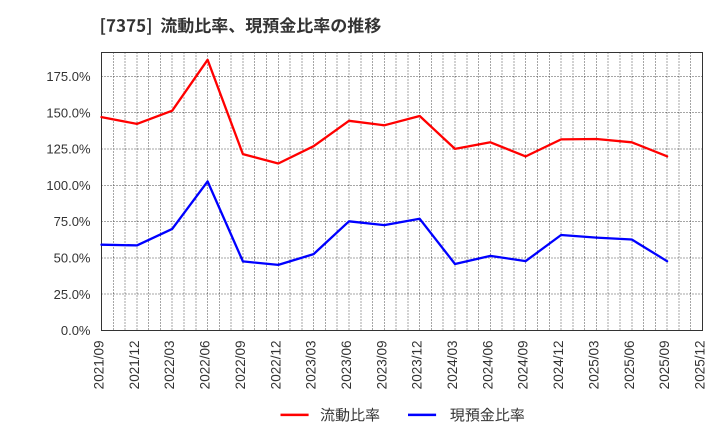  I want to click on svg-text: 2023/06, so click(346, 365).